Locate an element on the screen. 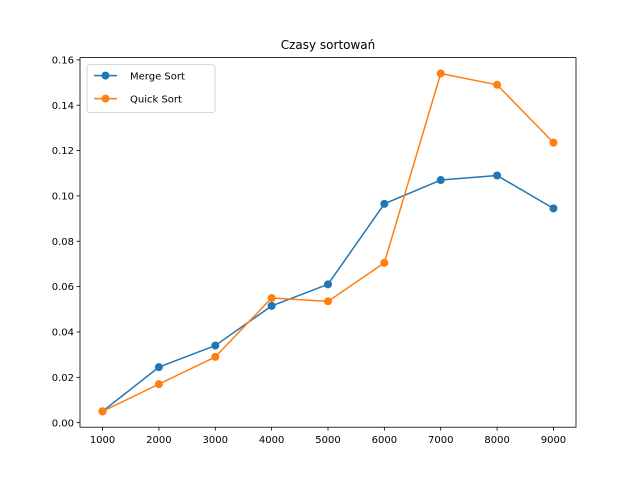 The image size is (640, 480). chart-title: Czasy sortowań is located at coordinates (328, 45).